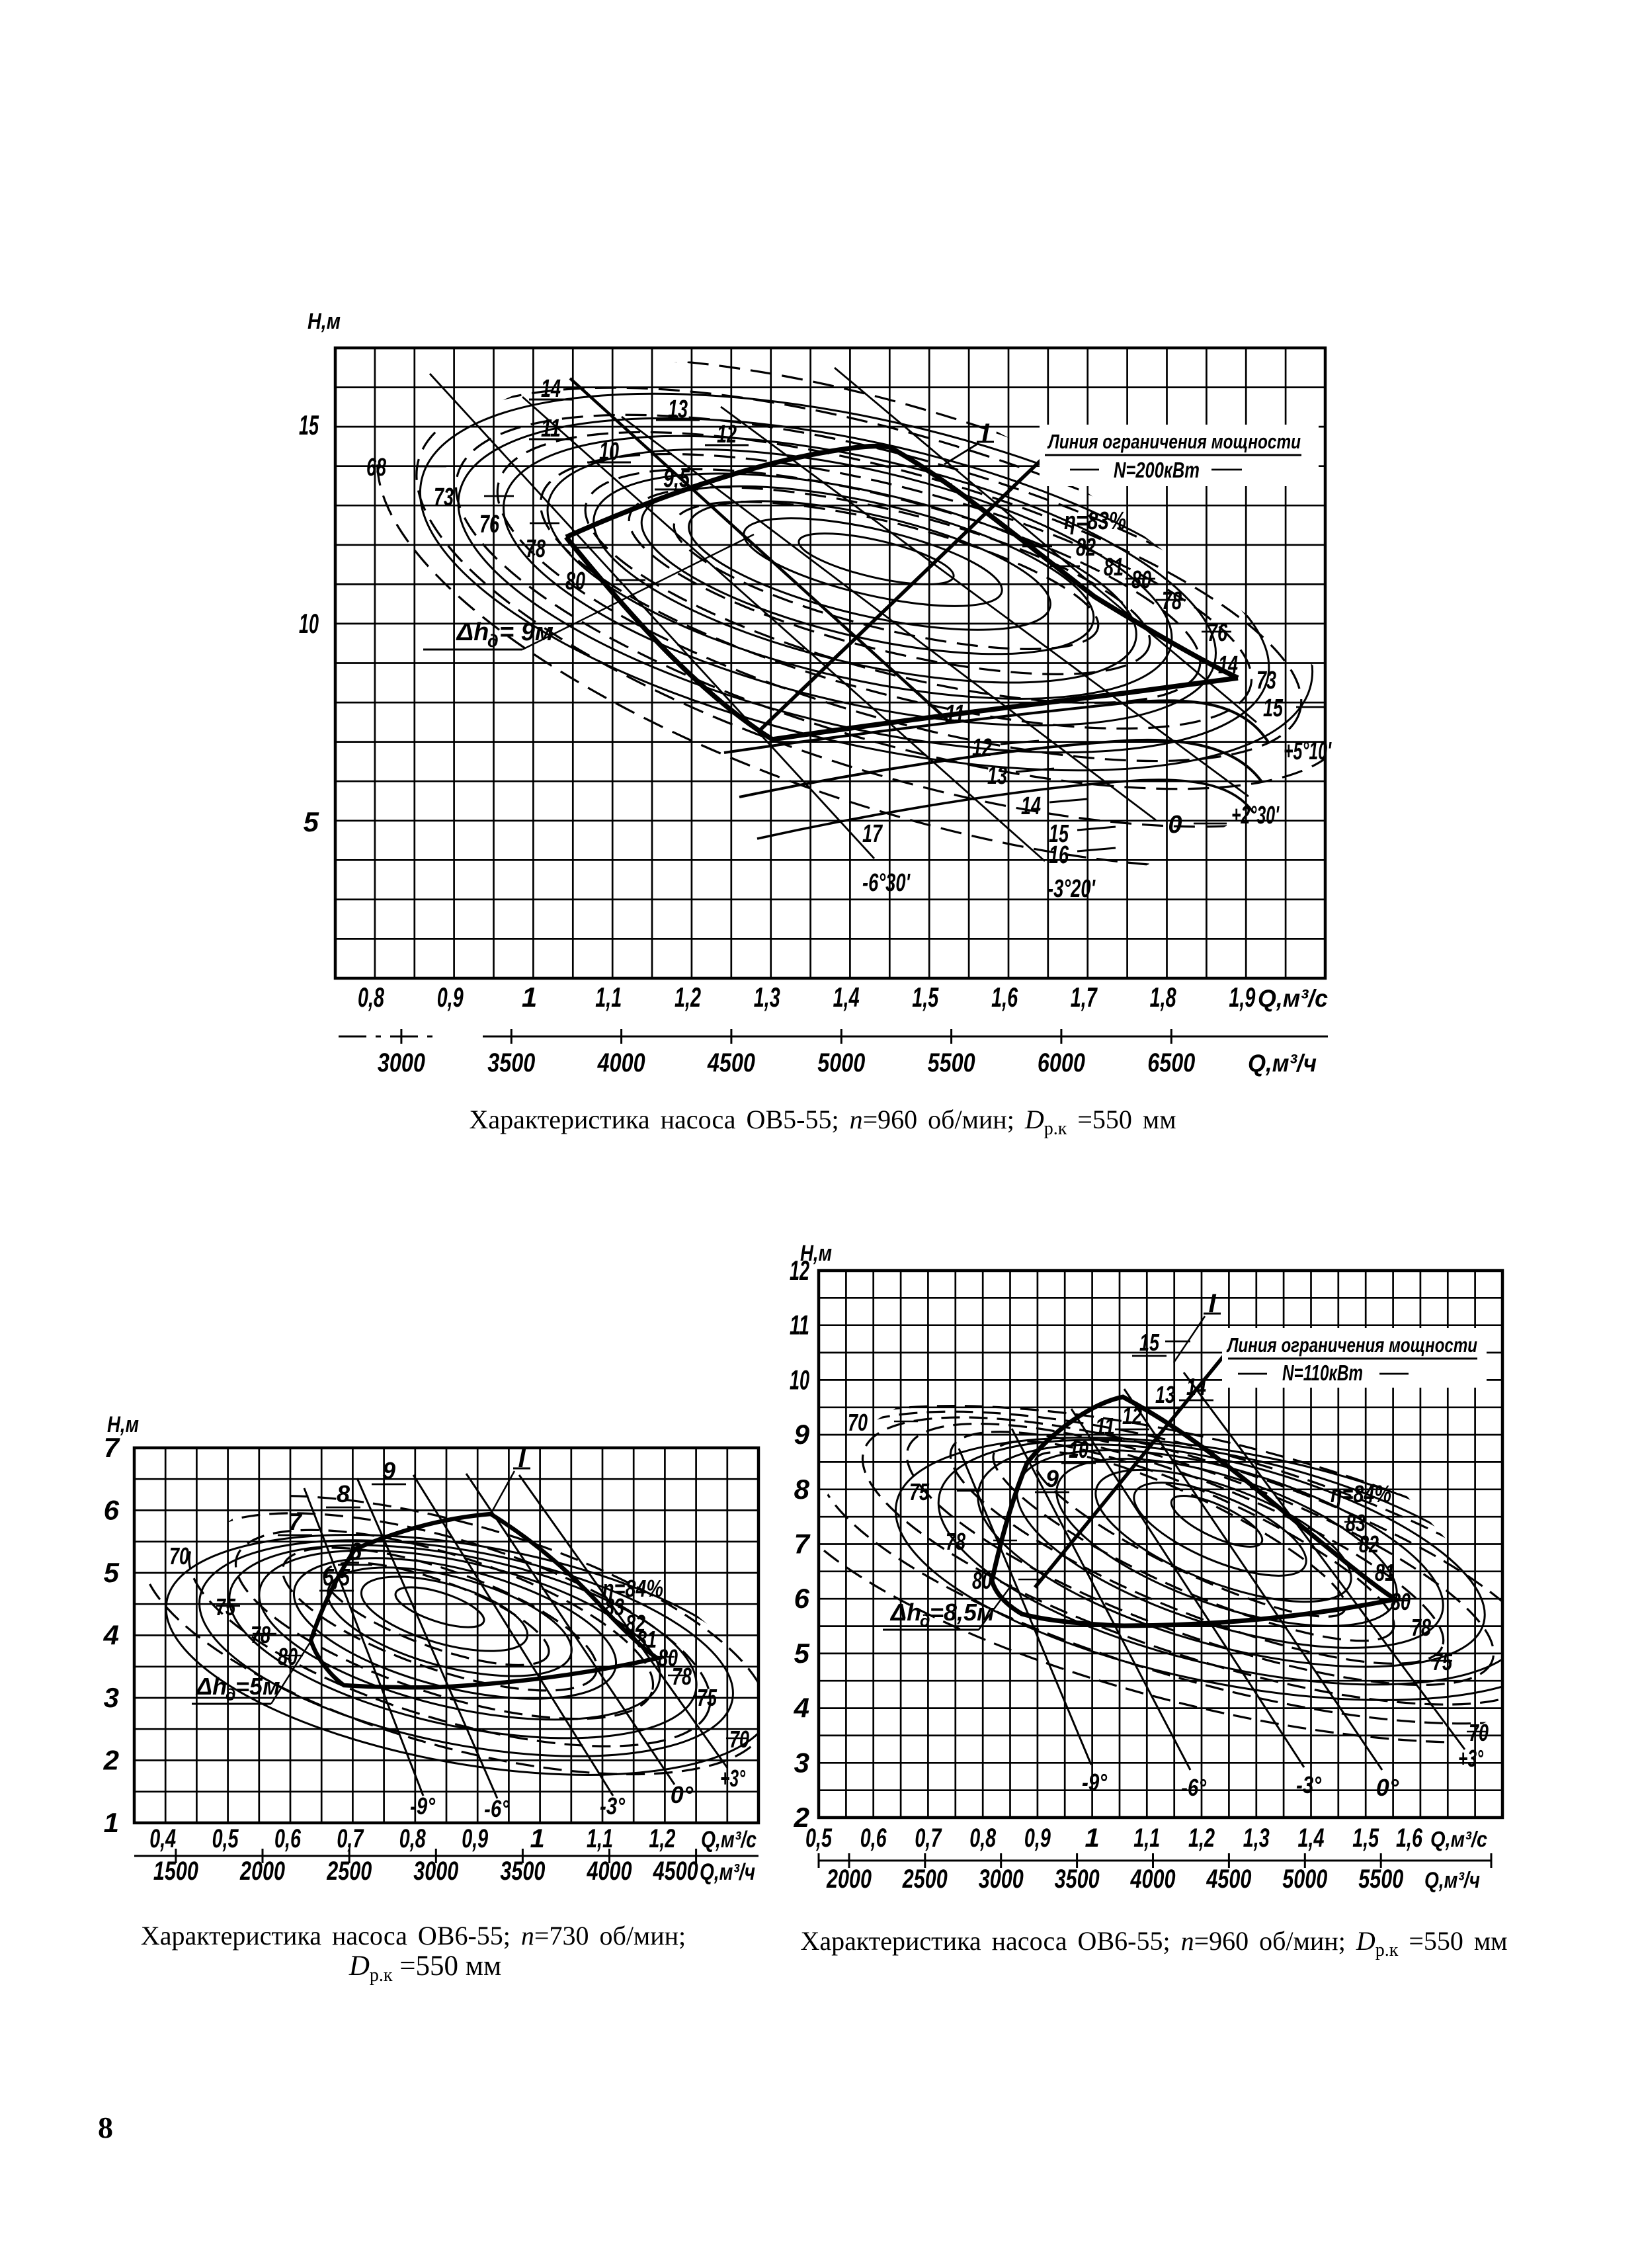 This screenshot has height=2268, width=1640. What do you see at coordinates (422, 1806) in the screenshot?
I see `svg-text: -9°` at bounding box center [422, 1806].